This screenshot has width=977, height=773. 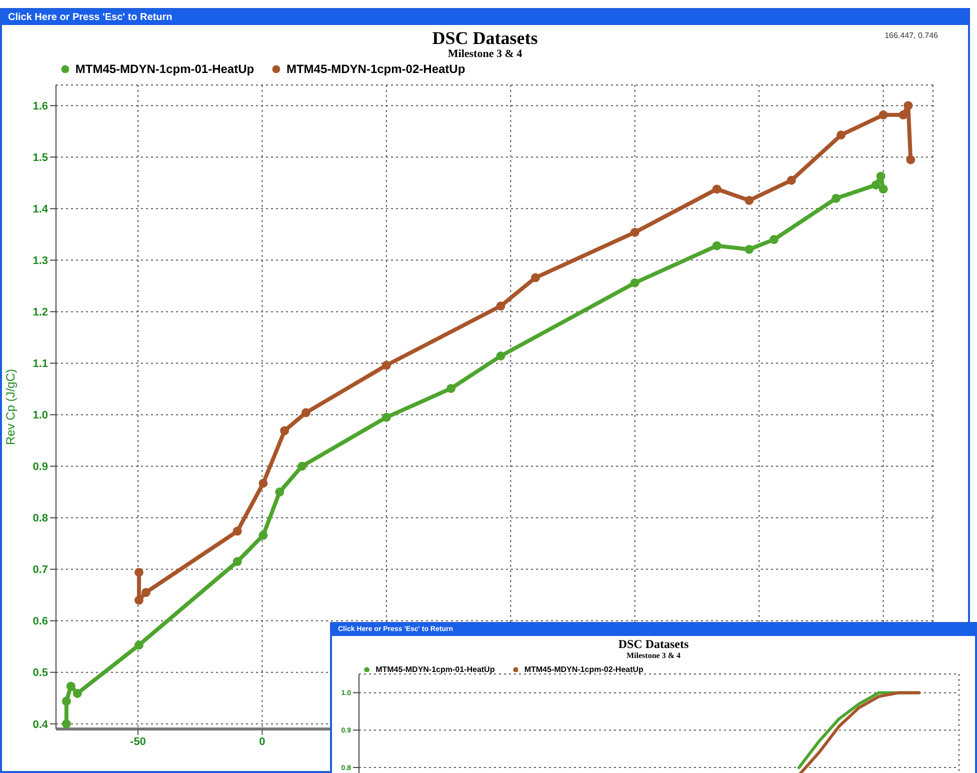 I want to click on y-tick-label: 1.3, so click(x=40, y=261).